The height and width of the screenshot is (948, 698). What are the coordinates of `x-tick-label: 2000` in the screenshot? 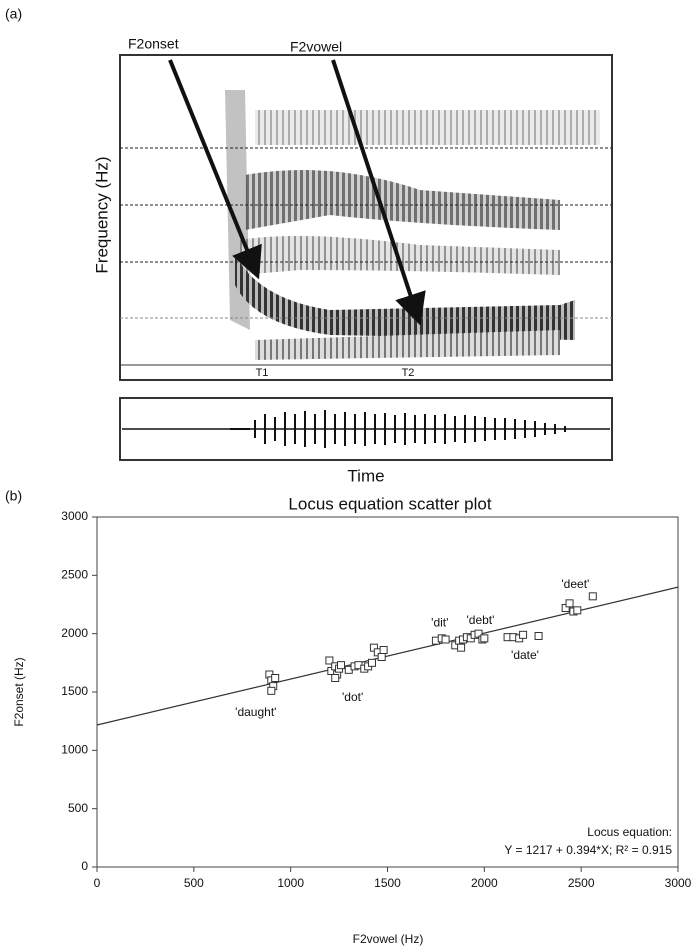 It's located at (484, 883).